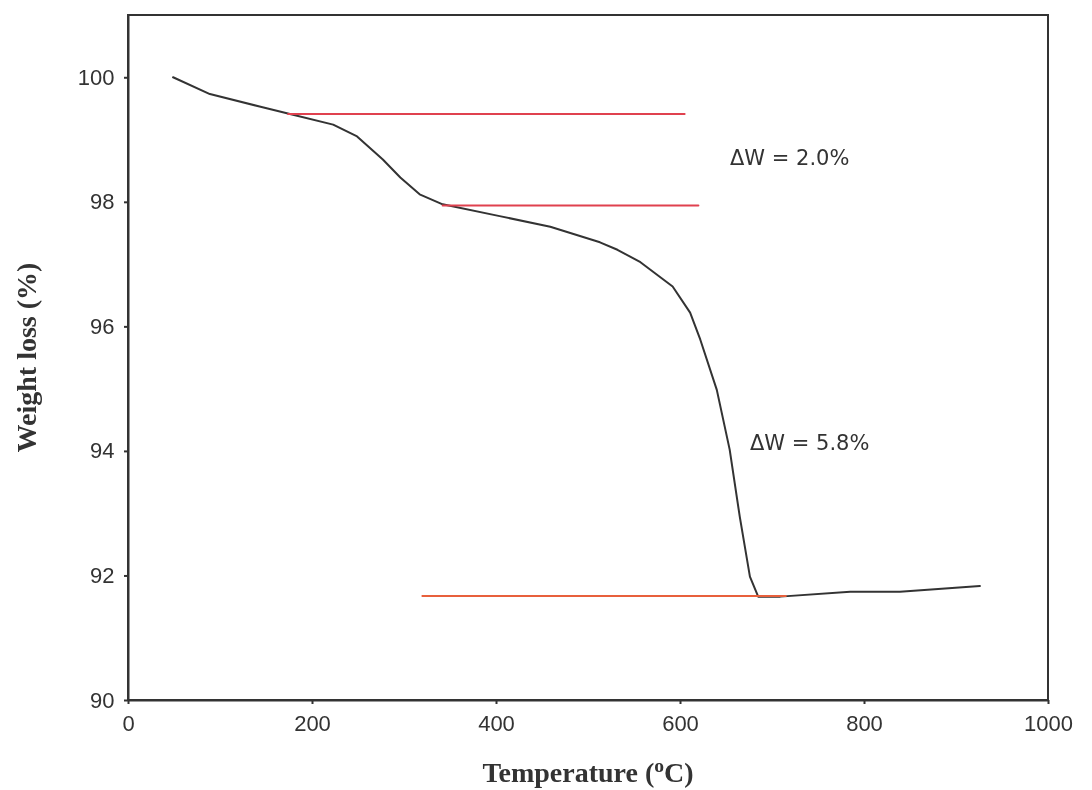  What do you see at coordinates (496, 724) in the screenshot?
I see `x-tick-label: 400` at bounding box center [496, 724].